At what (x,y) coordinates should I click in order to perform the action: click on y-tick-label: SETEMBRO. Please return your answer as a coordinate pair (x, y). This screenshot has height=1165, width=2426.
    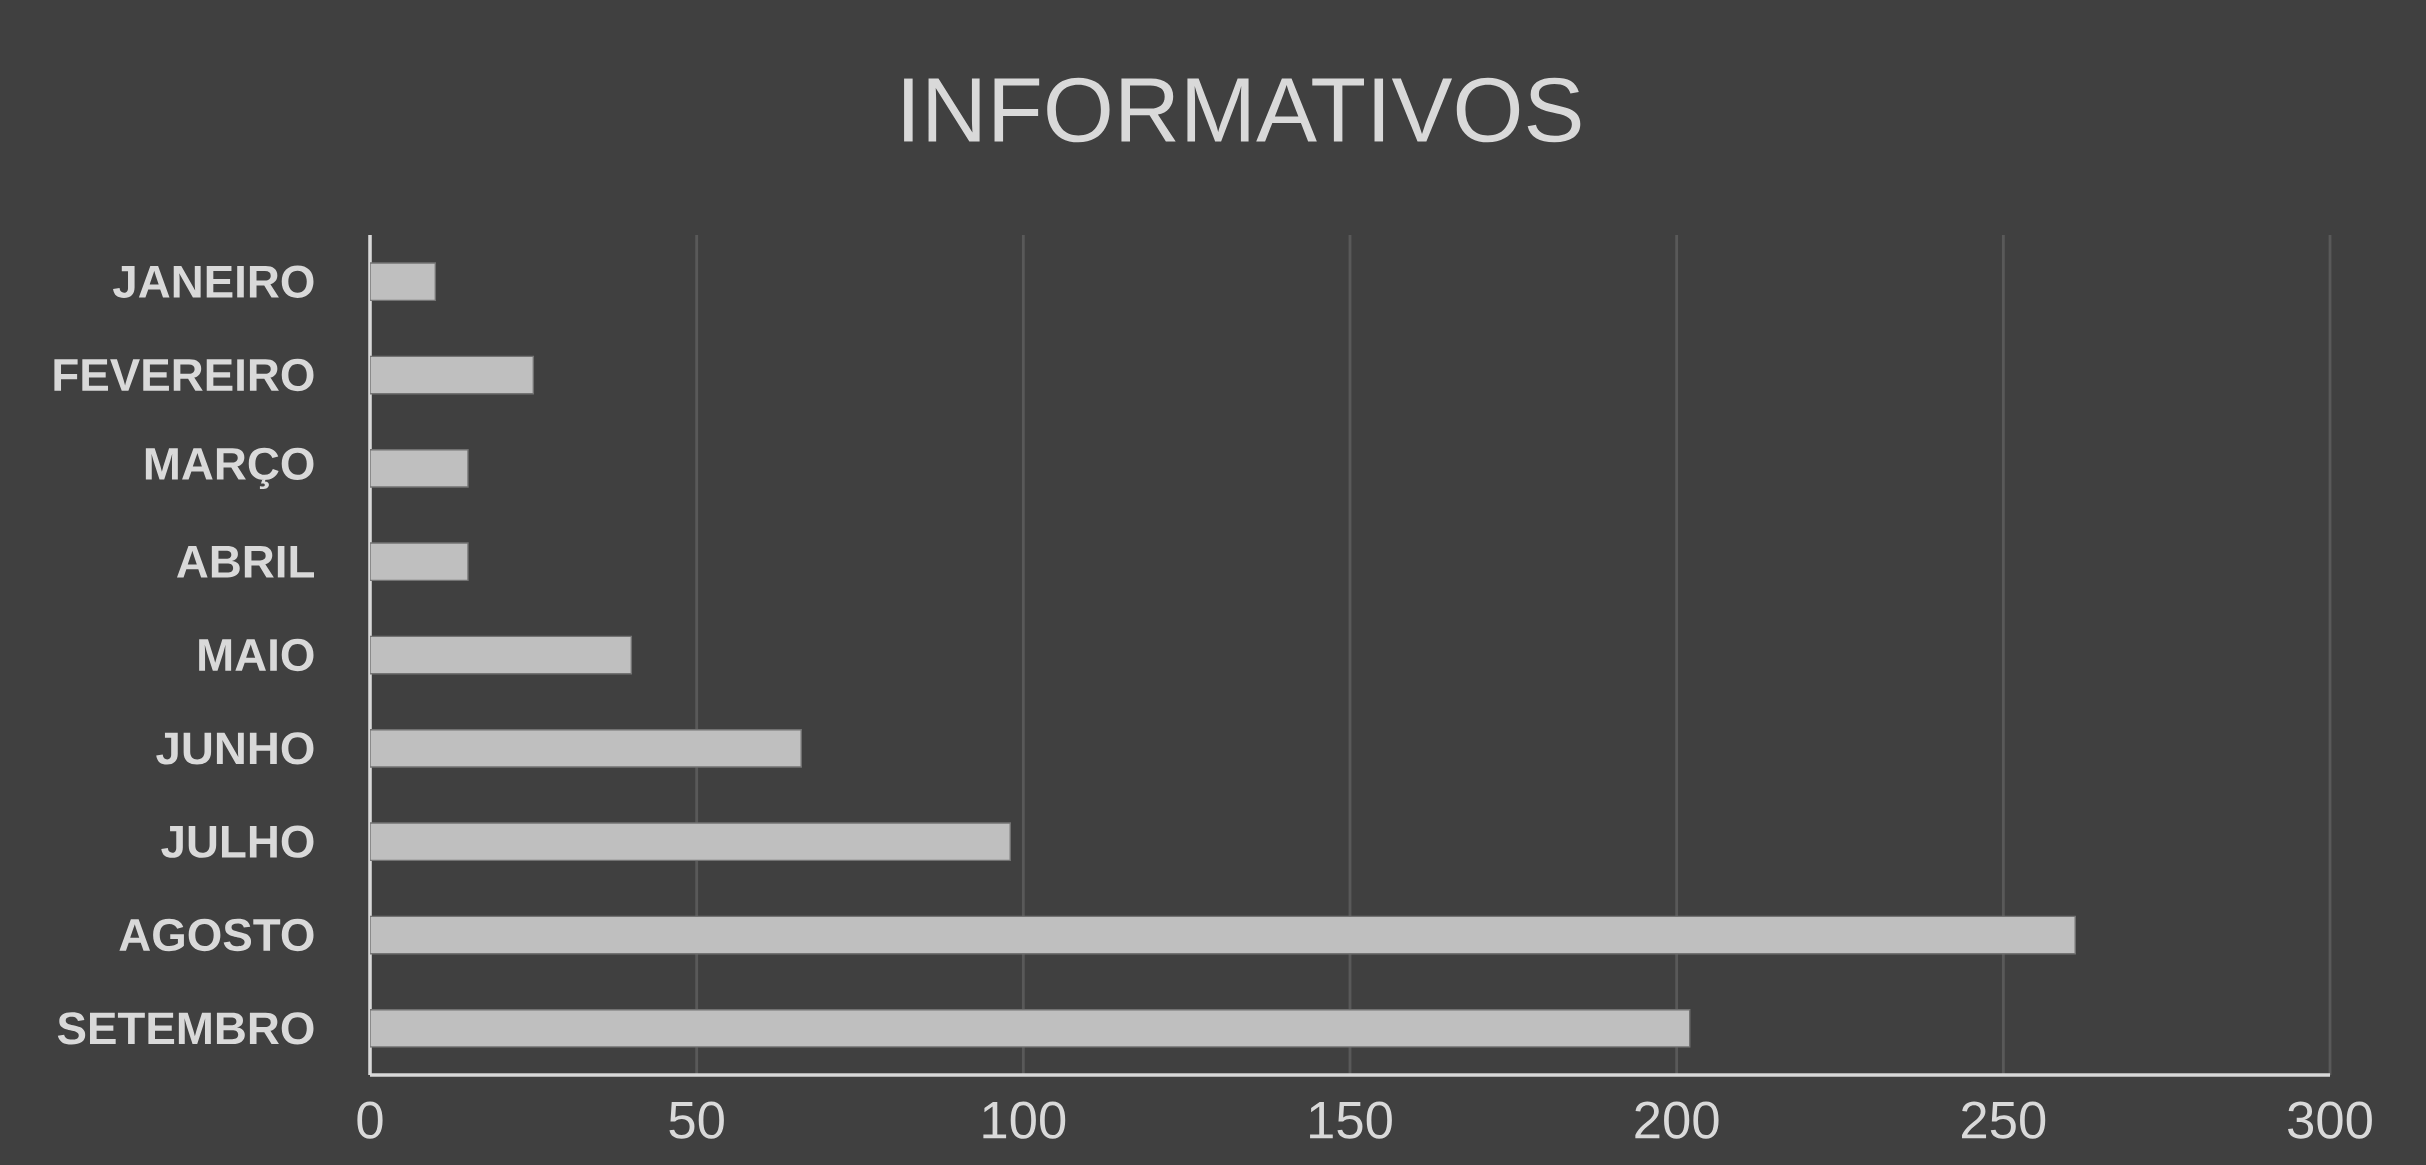
    Looking at the image, I should click on (185, 1028).